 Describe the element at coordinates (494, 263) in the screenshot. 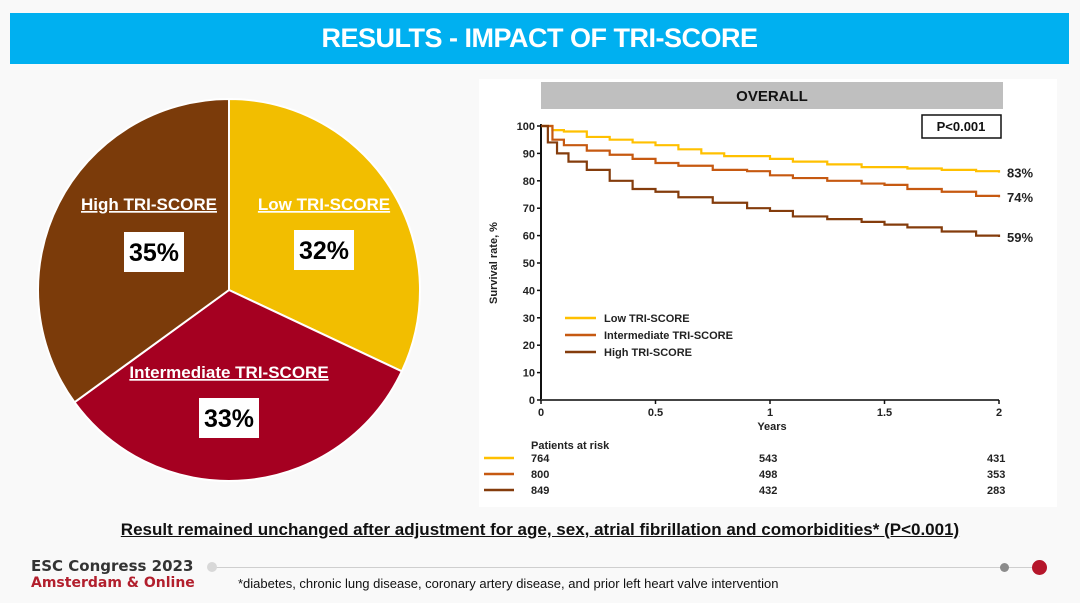

I see `y-axis-label: Survival rate, %` at that location.